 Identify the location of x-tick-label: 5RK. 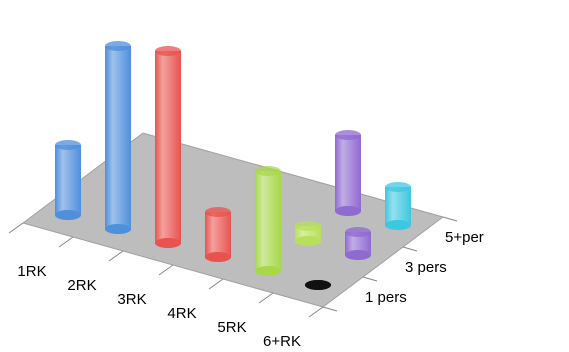
(231, 327).